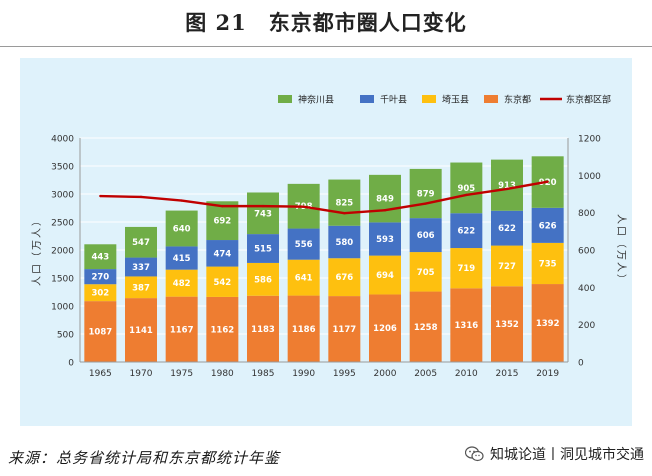 This screenshot has width=652, height=476. I want to click on legend-label: 东京都, so click(517, 100).